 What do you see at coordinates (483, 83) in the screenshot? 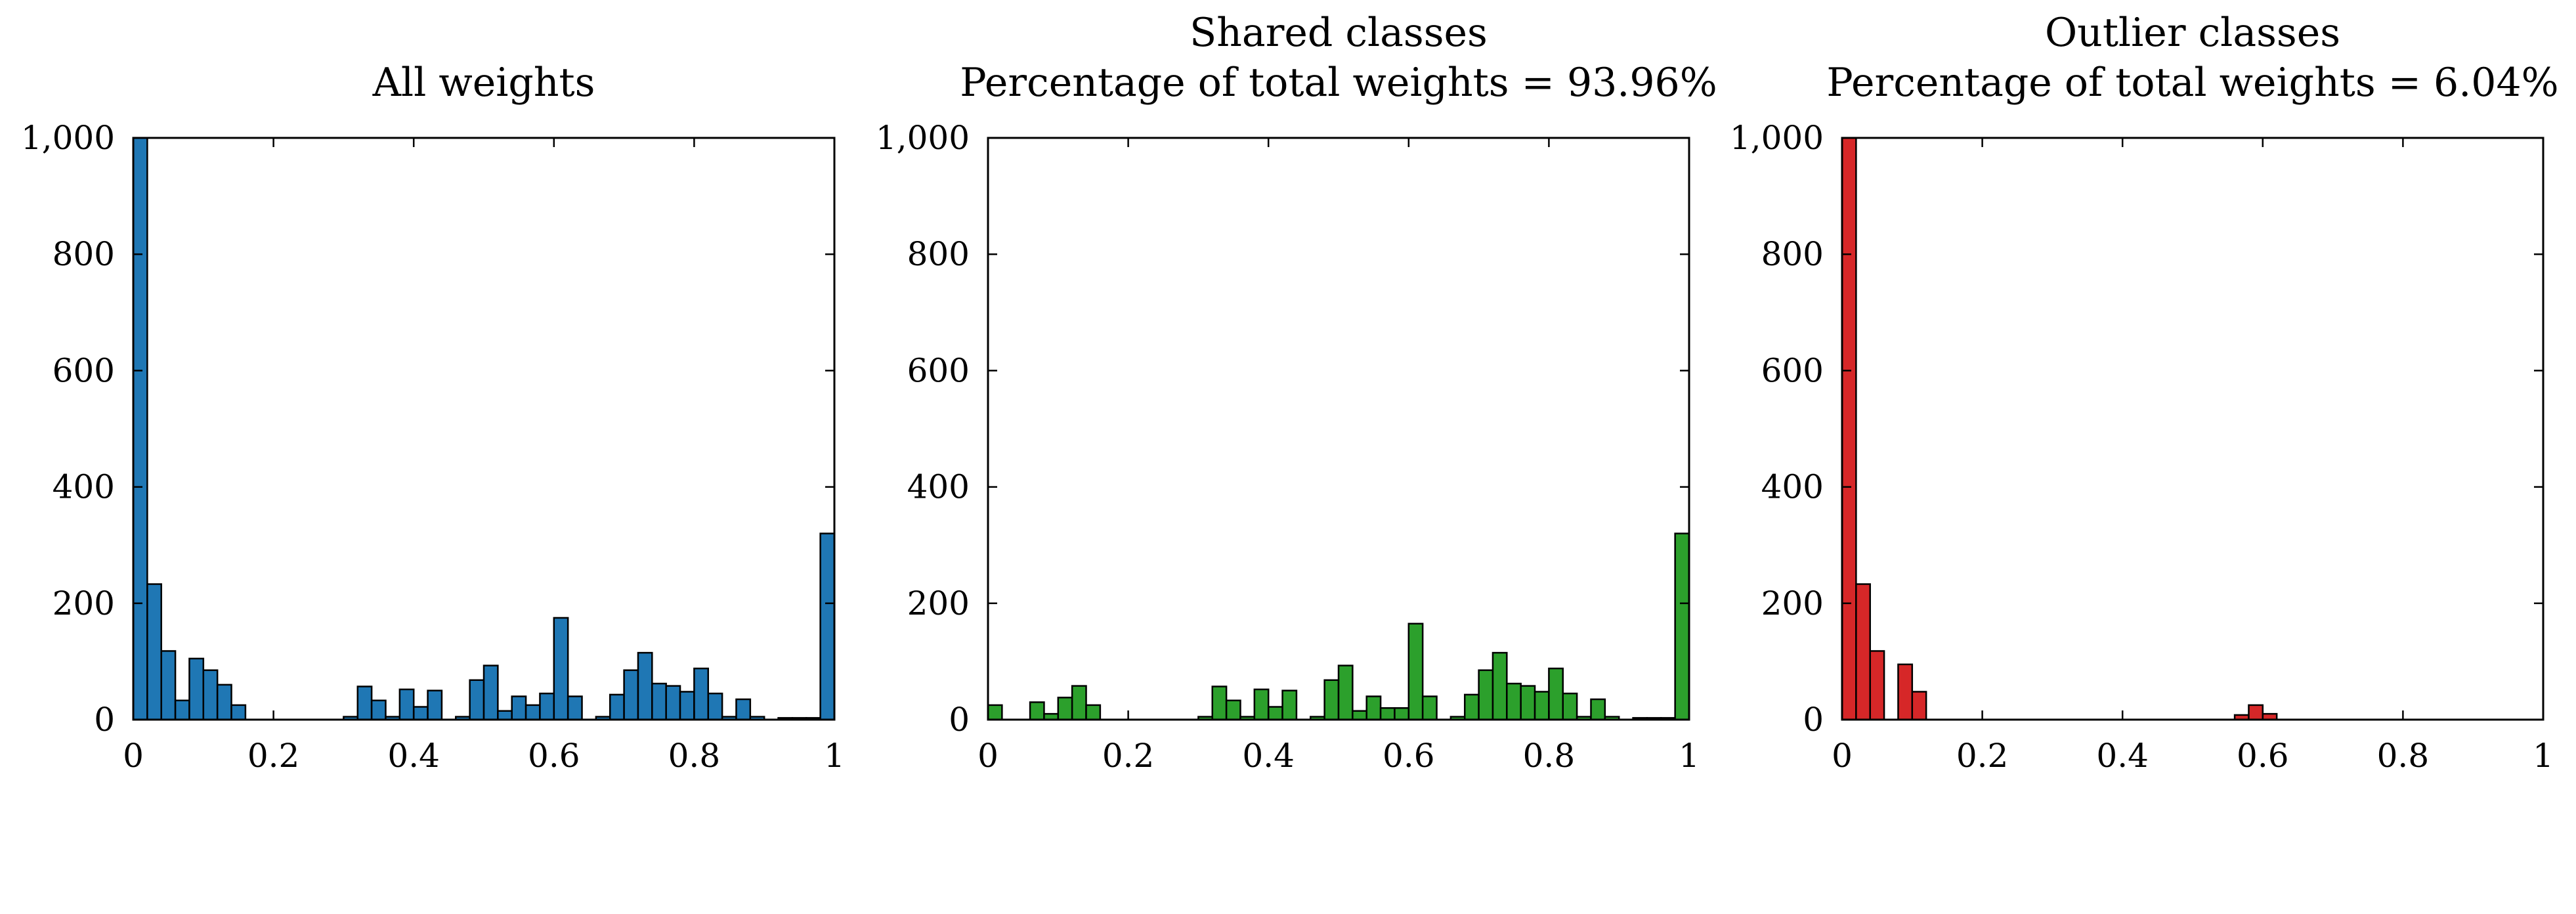
I see `chart-title-line: All weights` at bounding box center [483, 83].